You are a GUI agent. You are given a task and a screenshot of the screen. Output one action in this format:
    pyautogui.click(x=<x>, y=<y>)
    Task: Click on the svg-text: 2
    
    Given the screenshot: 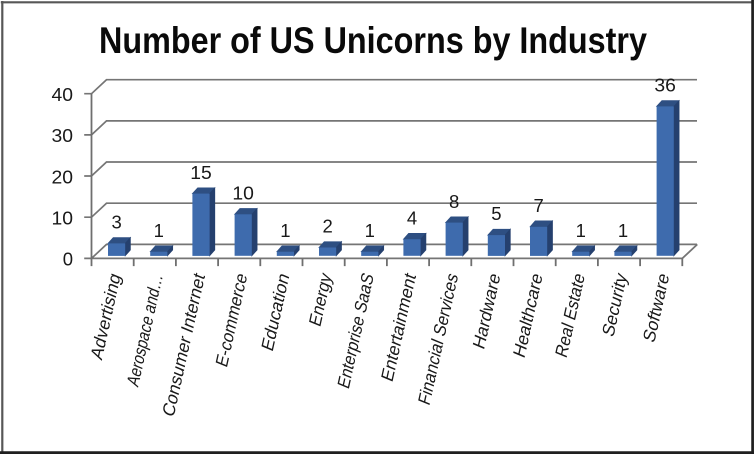 What is the action you would take?
    pyautogui.click(x=327, y=226)
    